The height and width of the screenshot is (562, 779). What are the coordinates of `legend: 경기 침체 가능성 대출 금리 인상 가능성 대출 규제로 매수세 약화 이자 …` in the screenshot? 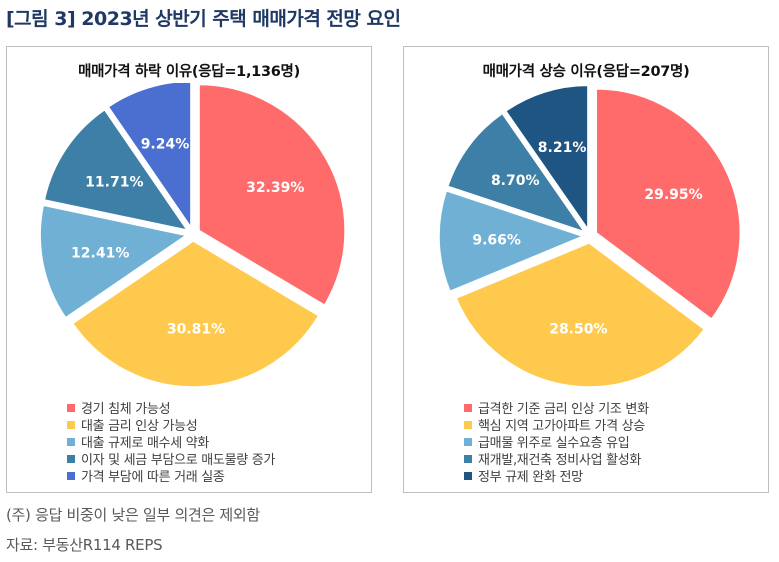 It's located at (171, 442).